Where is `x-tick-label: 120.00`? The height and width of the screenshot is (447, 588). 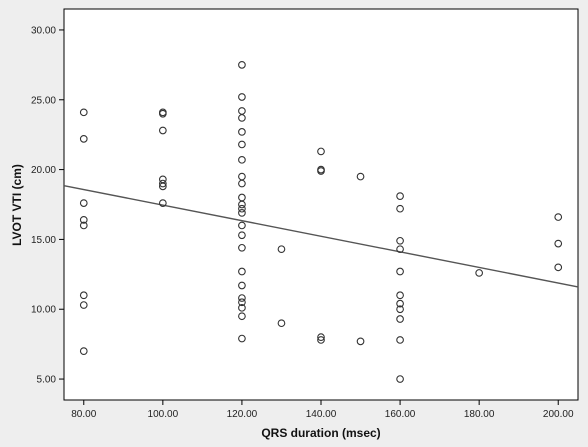
x-tick-label: 120.00 is located at coordinates (242, 414).